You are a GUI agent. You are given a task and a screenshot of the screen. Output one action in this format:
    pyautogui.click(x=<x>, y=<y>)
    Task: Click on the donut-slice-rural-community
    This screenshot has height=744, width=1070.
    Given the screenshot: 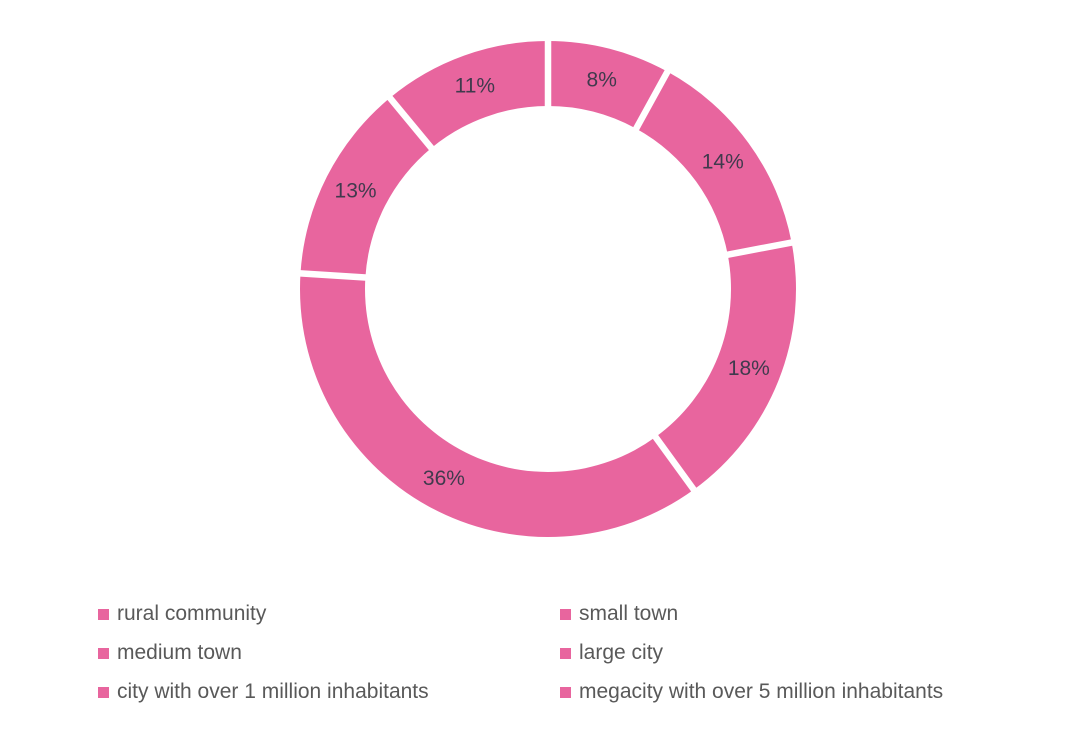 What is the action you would take?
    pyautogui.click(x=608, y=85)
    